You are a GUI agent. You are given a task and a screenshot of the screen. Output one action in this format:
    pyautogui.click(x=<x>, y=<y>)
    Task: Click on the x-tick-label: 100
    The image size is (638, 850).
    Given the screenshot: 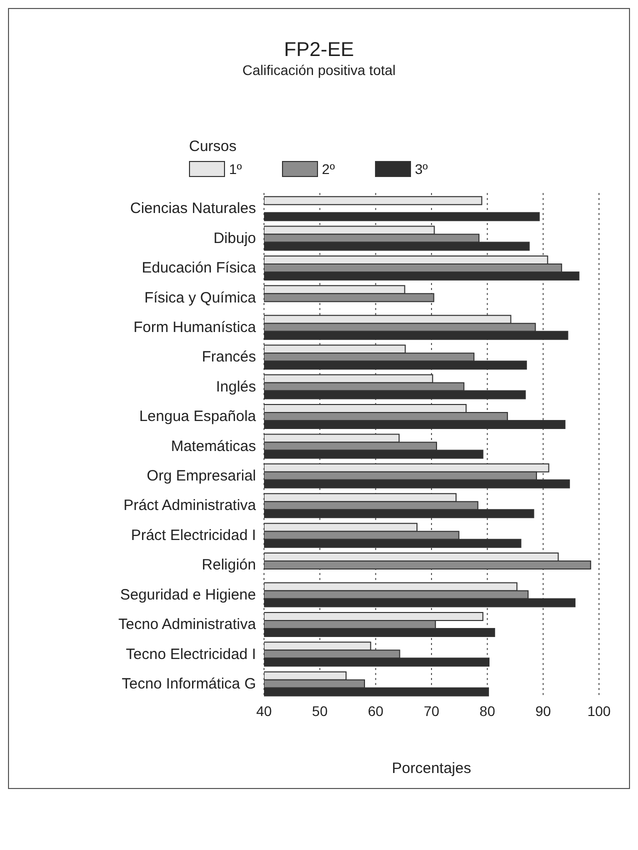 What is the action you would take?
    pyautogui.click(x=599, y=710)
    